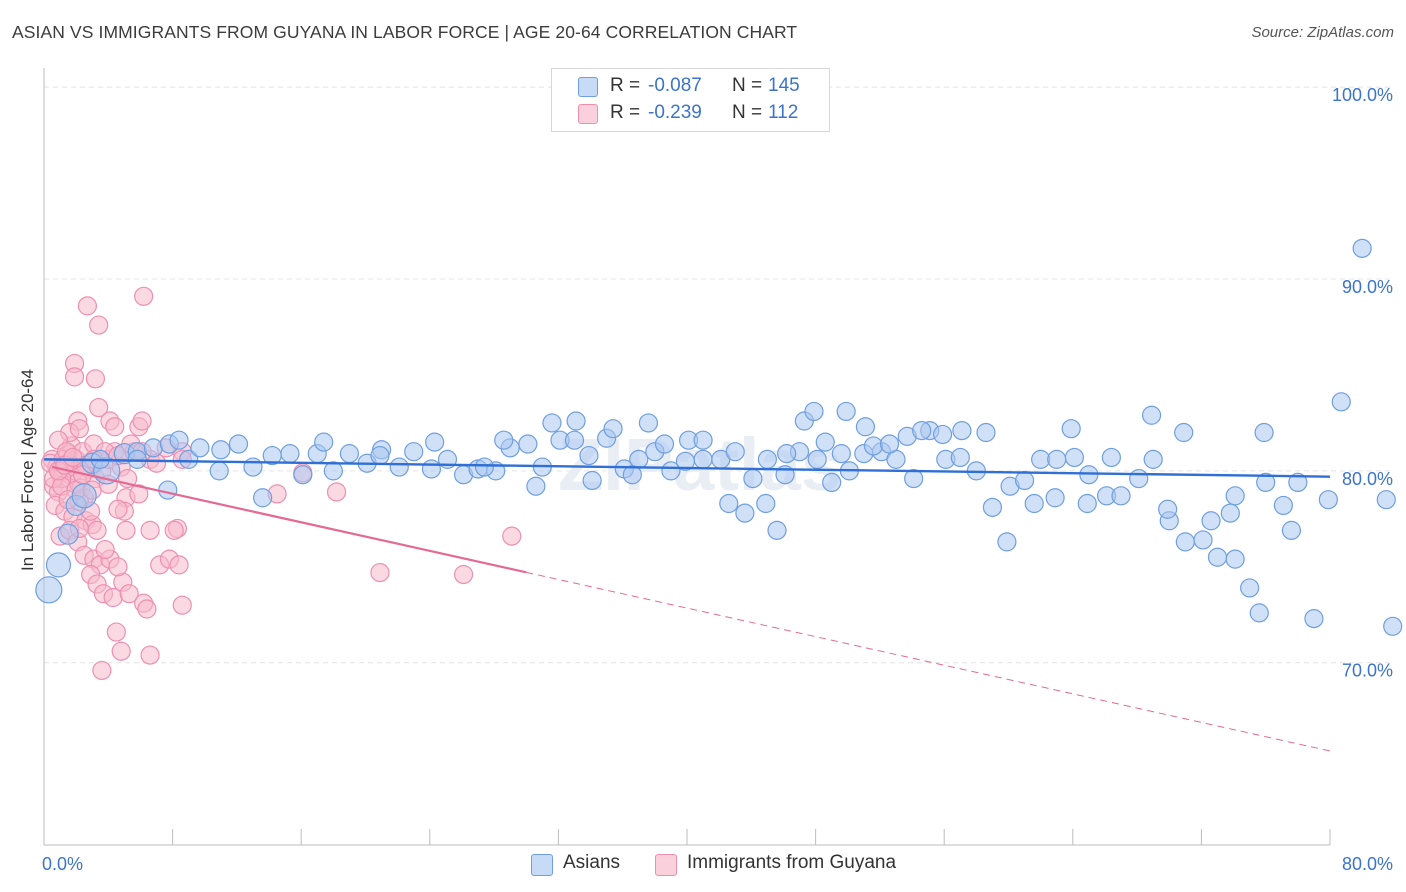 The image size is (1406, 892). I want to click on legend-label: Immigrants from Guyana, so click(792, 862).